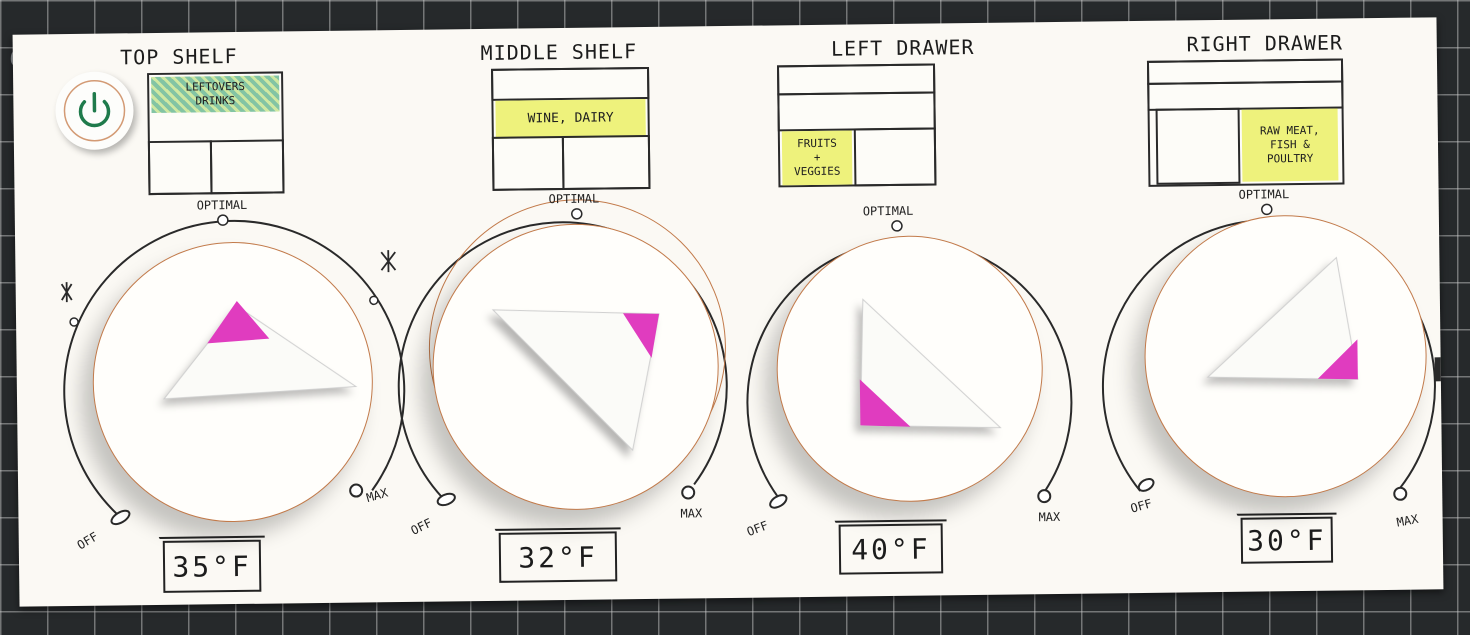 The height and width of the screenshot is (635, 1470). What do you see at coordinates (558, 556) in the screenshot?
I see `temperature-readout: 32°F` at bounding box center [558, 556].